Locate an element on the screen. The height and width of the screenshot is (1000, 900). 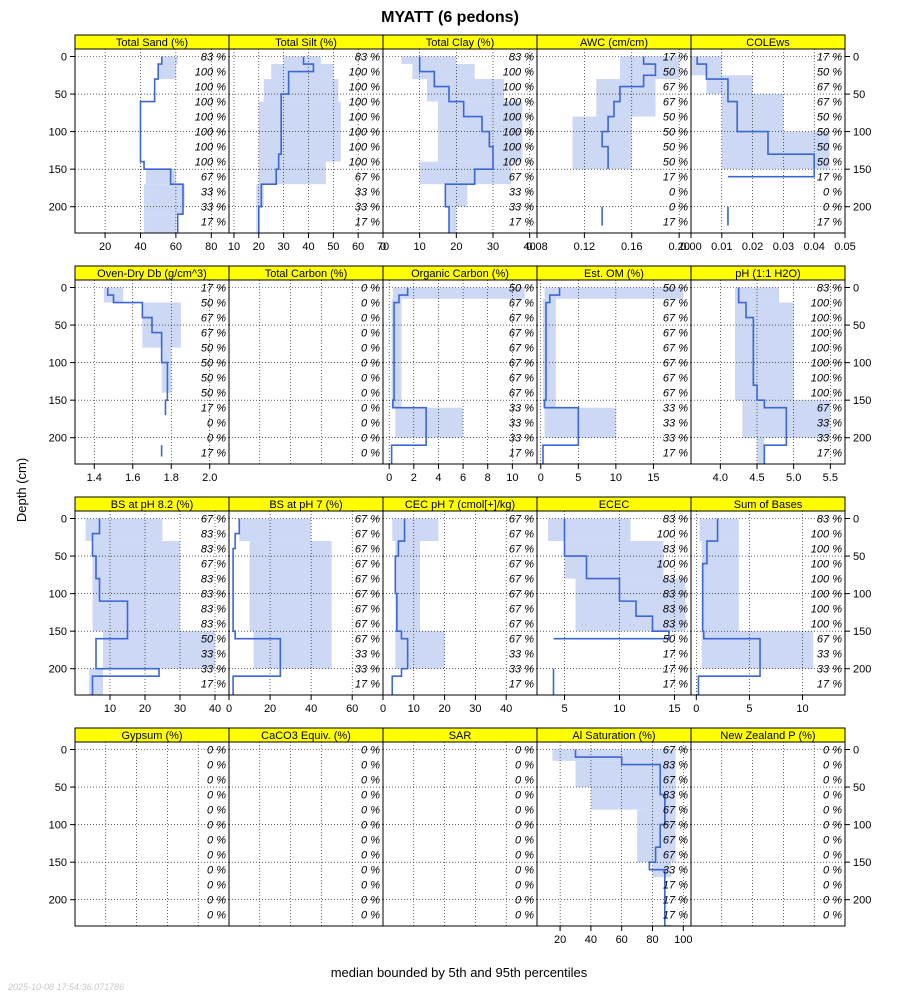
y-tick-label-right: 0 is located at coordinates (856, 520).